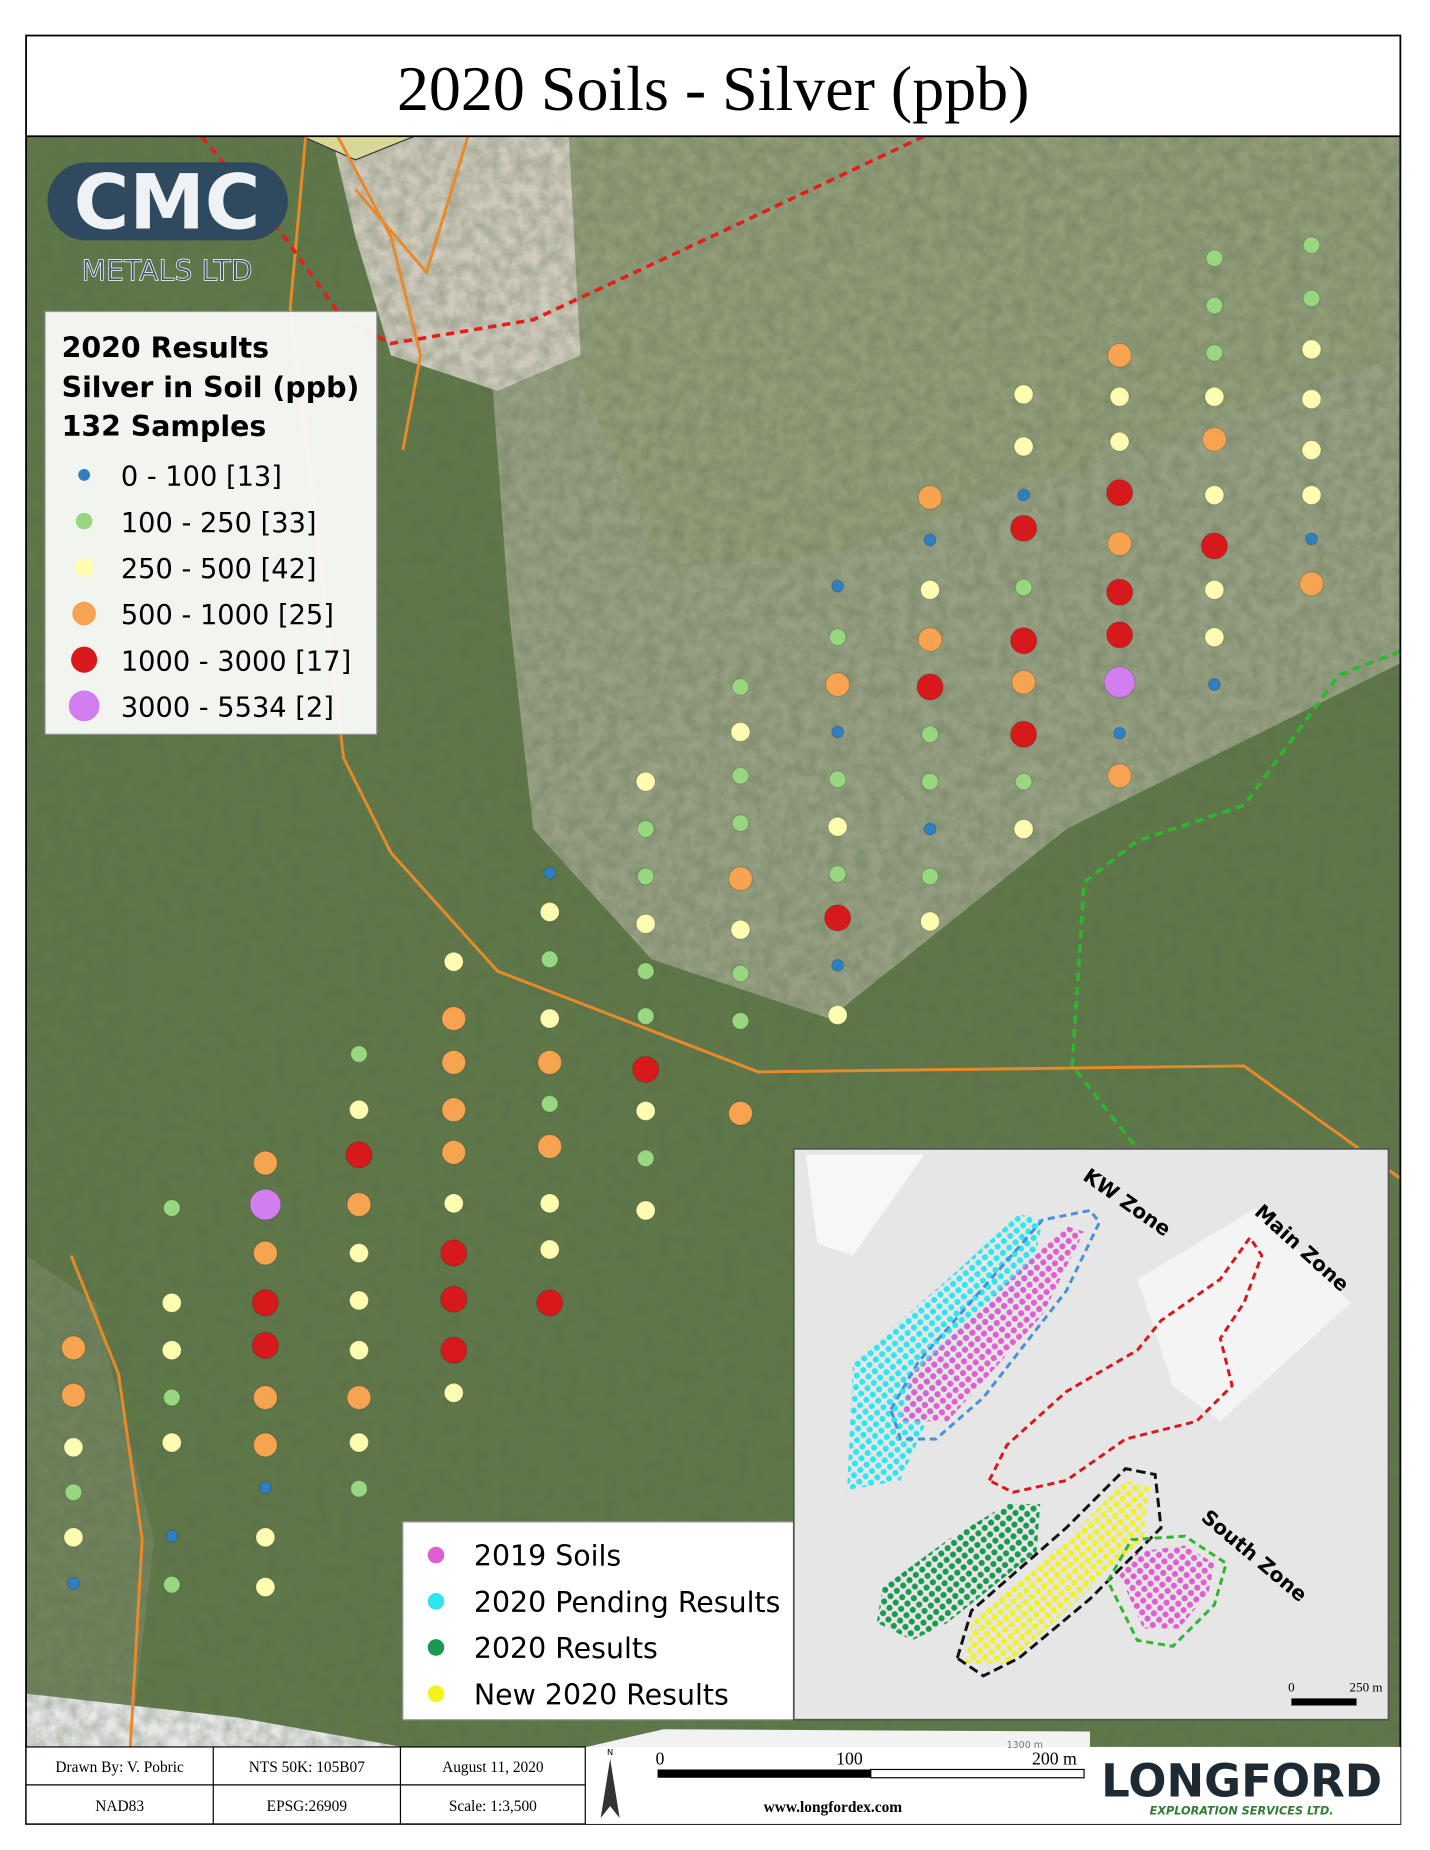 The width and height of the screenshot is (1430, 1850). What do you see at coordinates (219, 569) in the screenshot?
I see `legend-label: 250 - 500 [42]` at bounding box center [219, 569].